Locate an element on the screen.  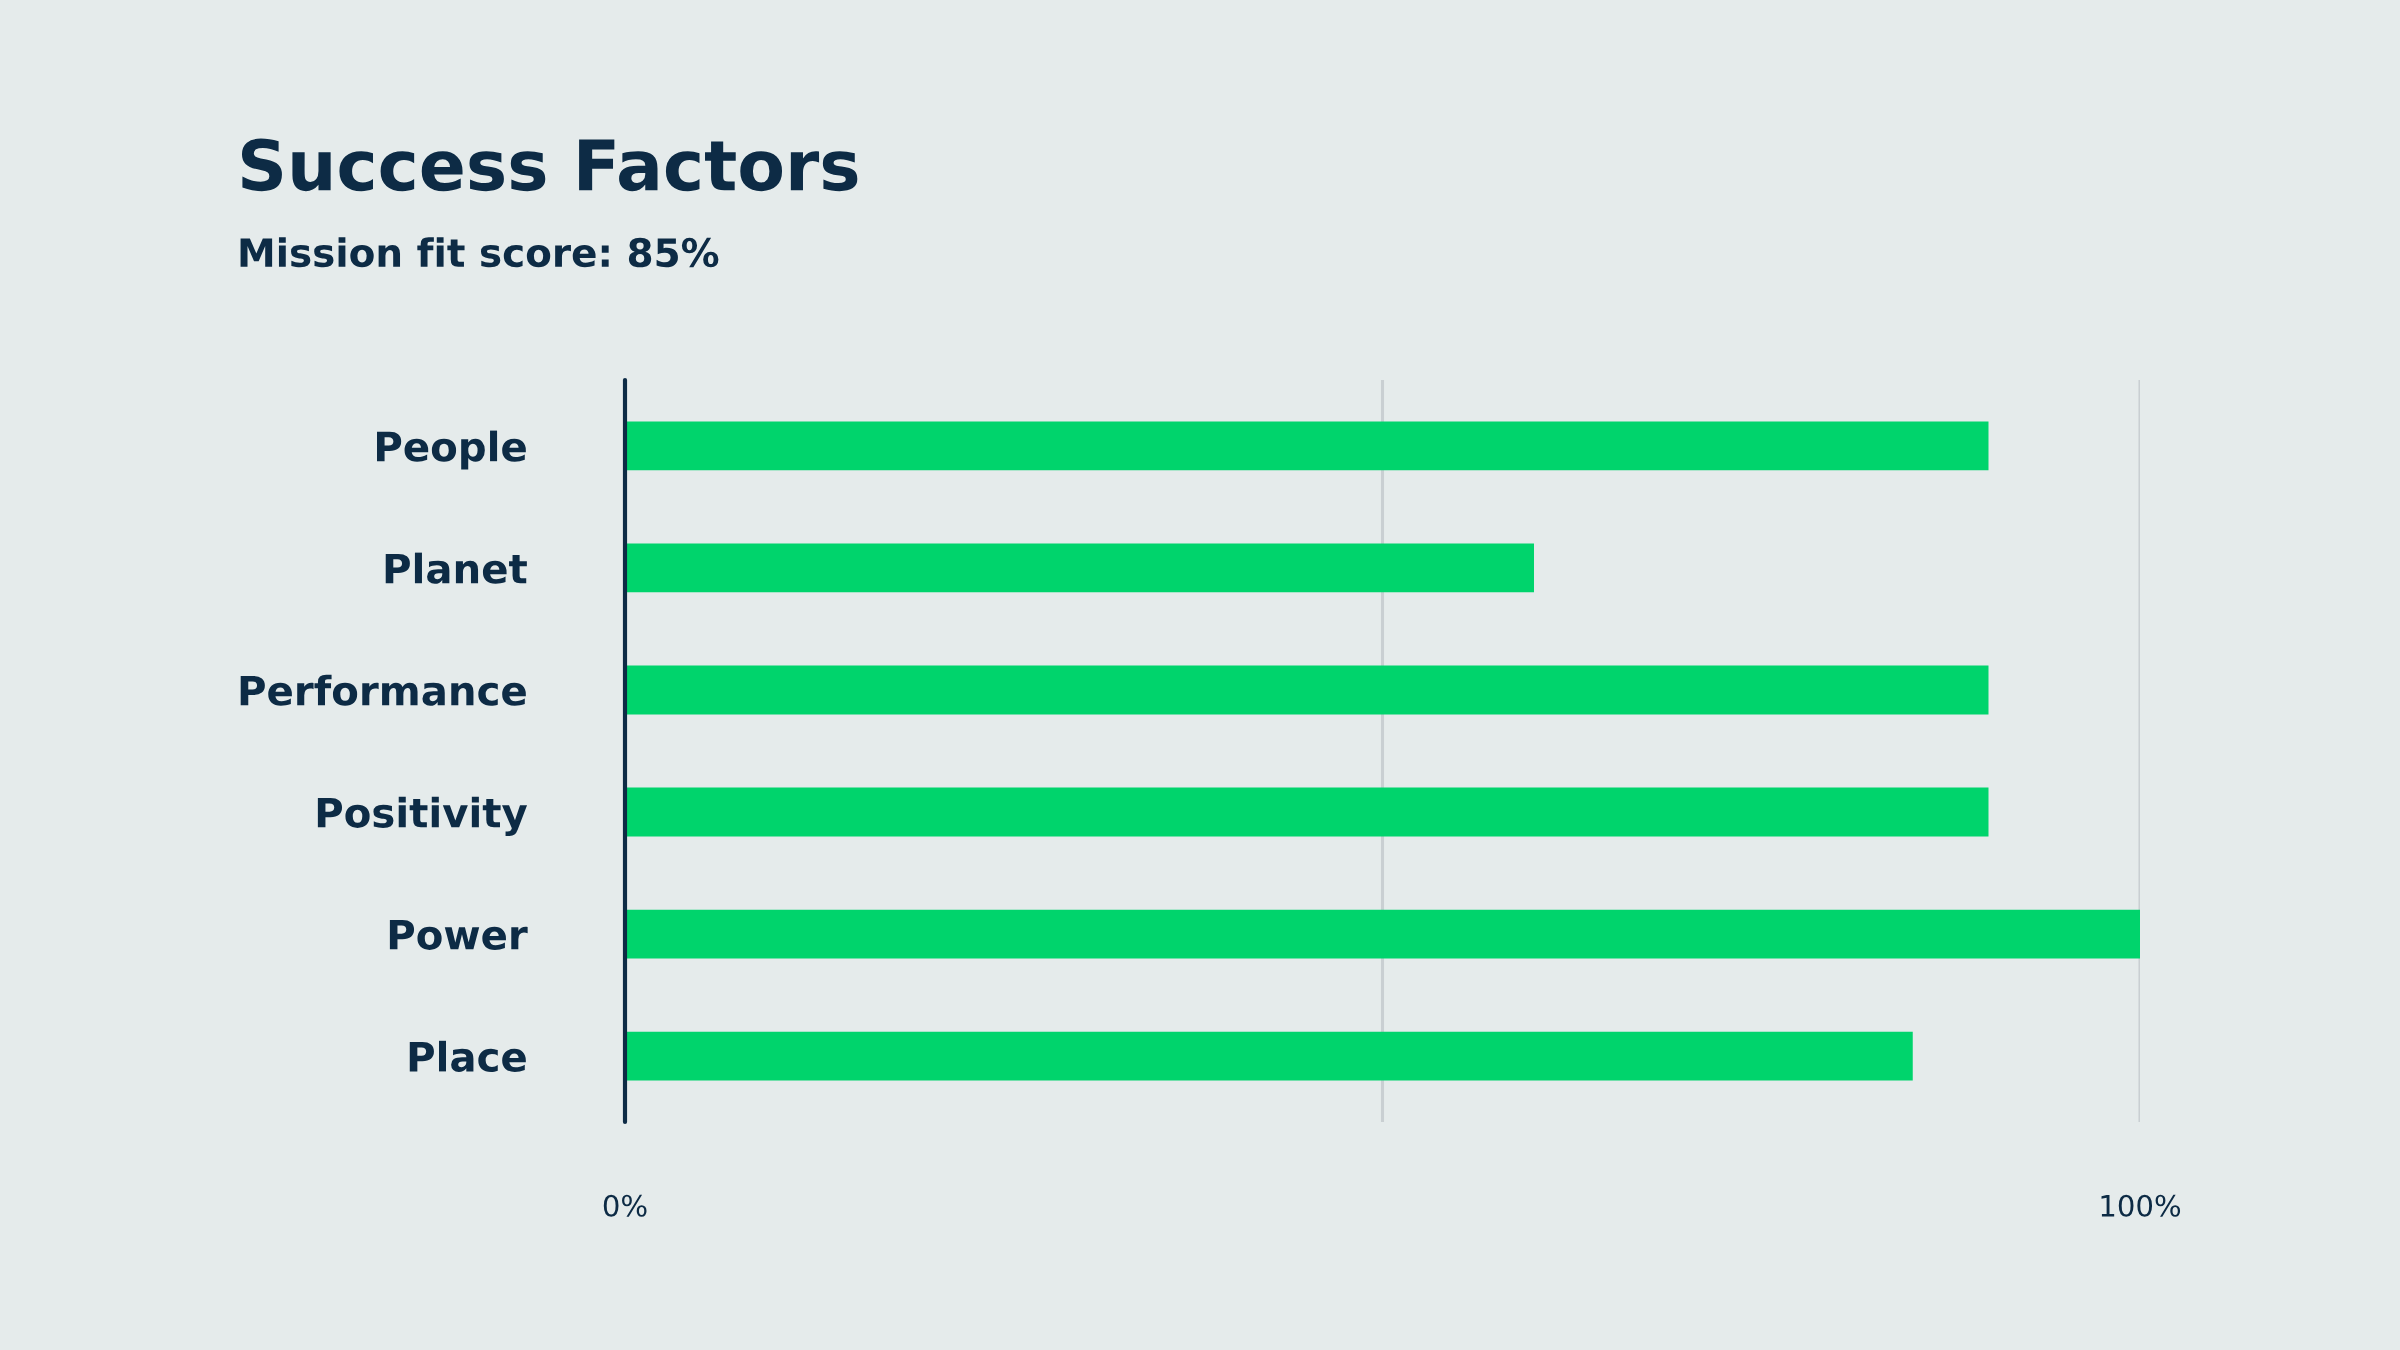
x-tick-label: 100% is located at coordinates (2141, 1205).